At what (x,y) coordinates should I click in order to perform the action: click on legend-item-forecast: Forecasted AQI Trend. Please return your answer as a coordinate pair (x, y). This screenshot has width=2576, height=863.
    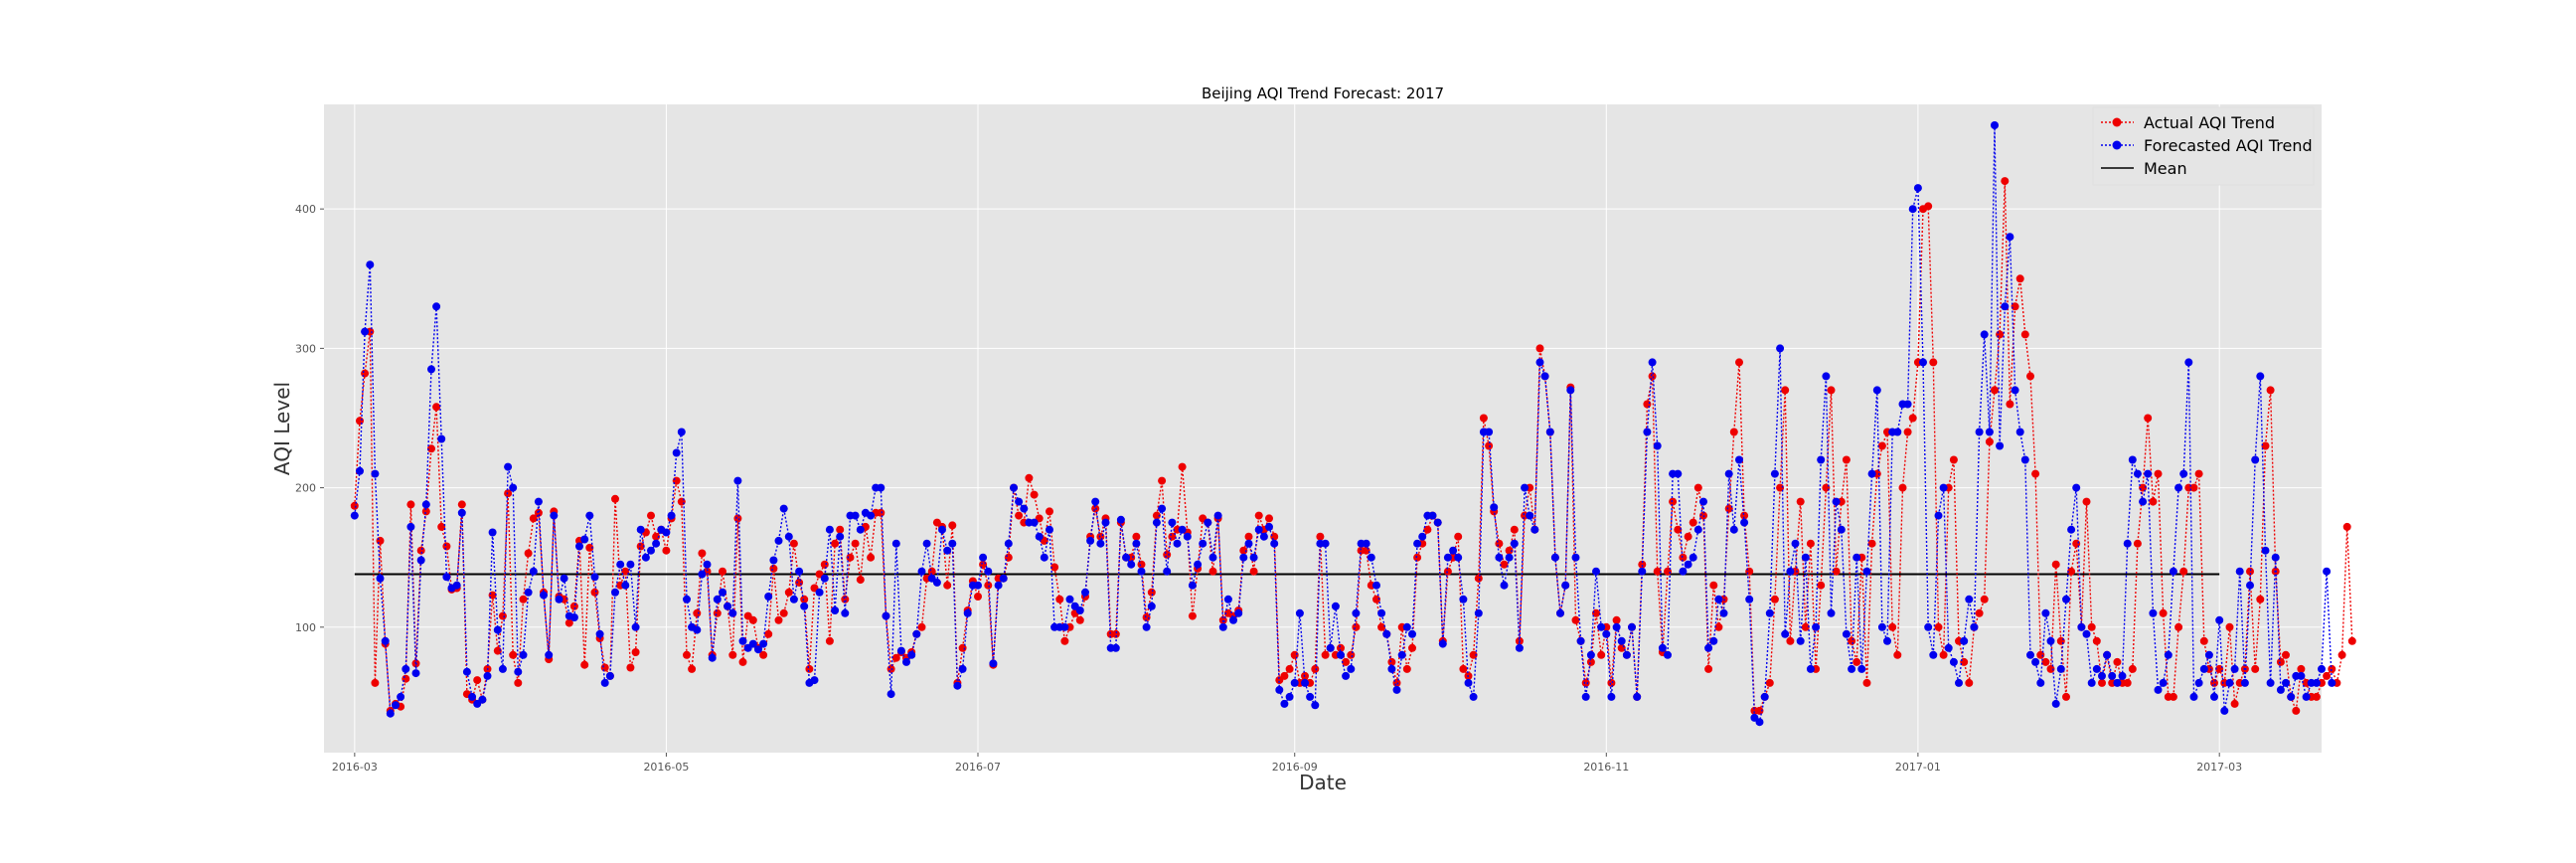
    Looking at the image, I should click on (2207, 146).